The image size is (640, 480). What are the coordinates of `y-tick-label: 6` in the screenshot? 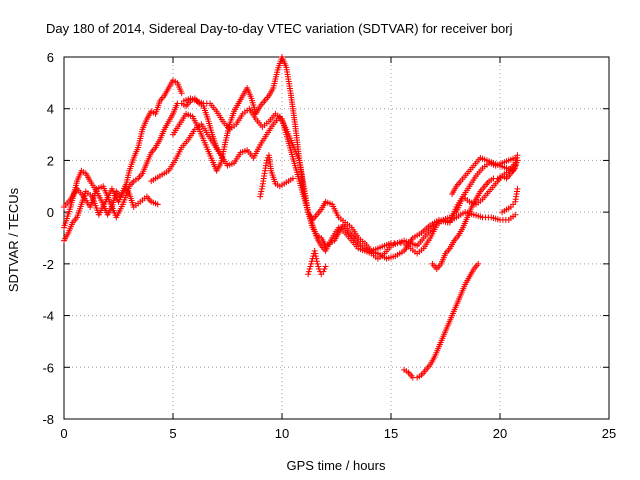 It's located at (50, 57).